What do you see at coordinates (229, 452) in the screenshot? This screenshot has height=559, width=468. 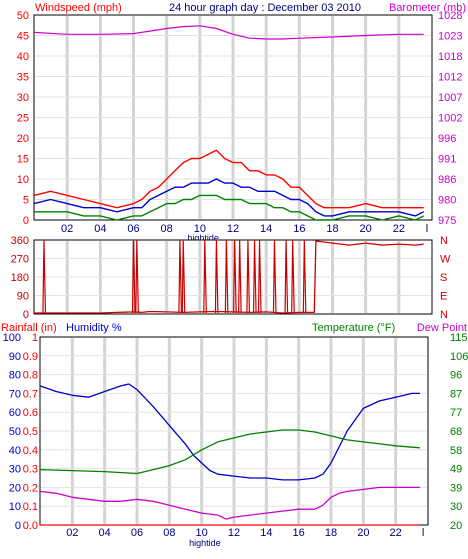 I see `temperature-f-line` at bounding box center [229, 452].